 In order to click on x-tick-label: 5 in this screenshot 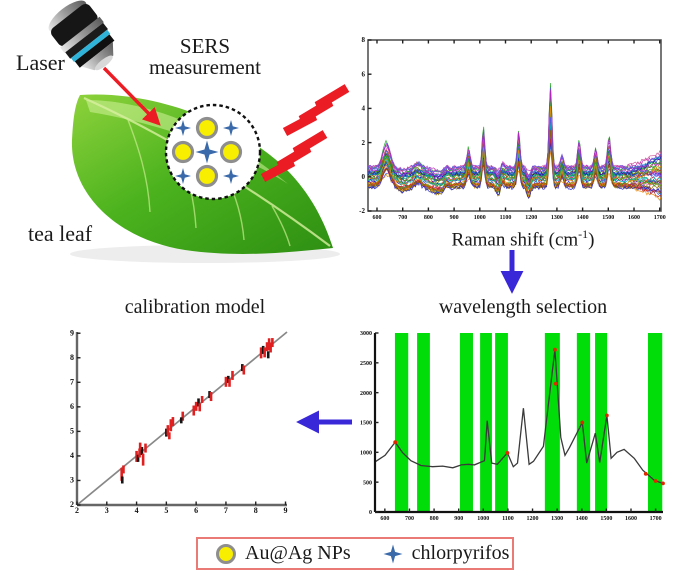, I will do `click(166, 510)`.